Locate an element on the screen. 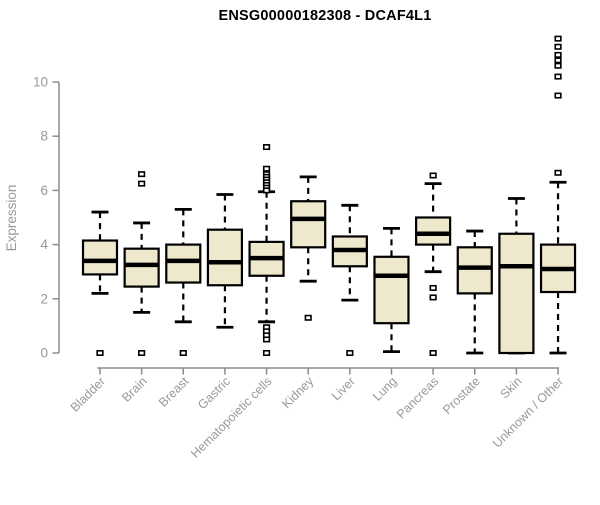  y-tick-label: 4 is located at coordinates (44, 244).